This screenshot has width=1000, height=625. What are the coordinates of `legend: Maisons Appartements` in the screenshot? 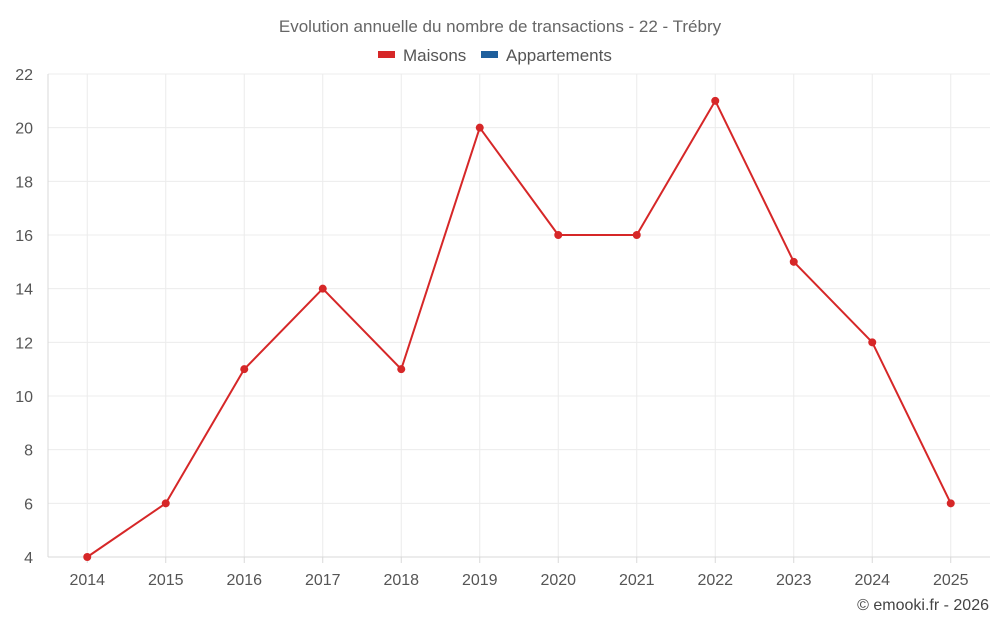 It's located at (495, 55).